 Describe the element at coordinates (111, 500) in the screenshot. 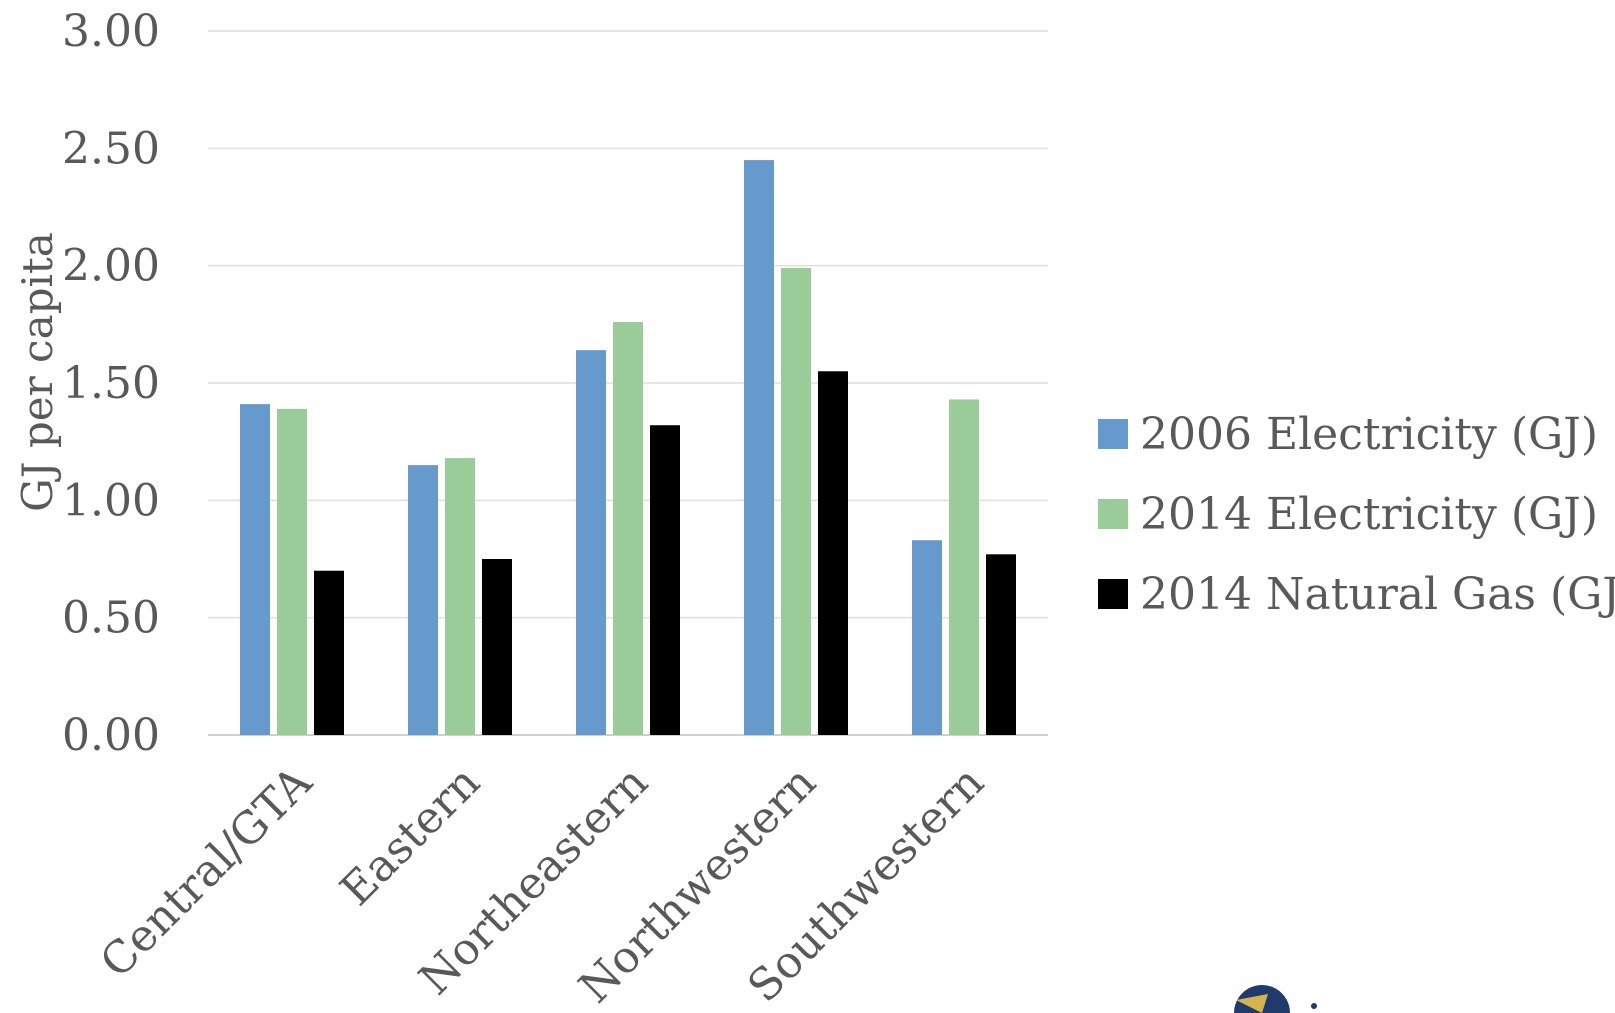

I see `y-tick-label: 1.00` at that location.